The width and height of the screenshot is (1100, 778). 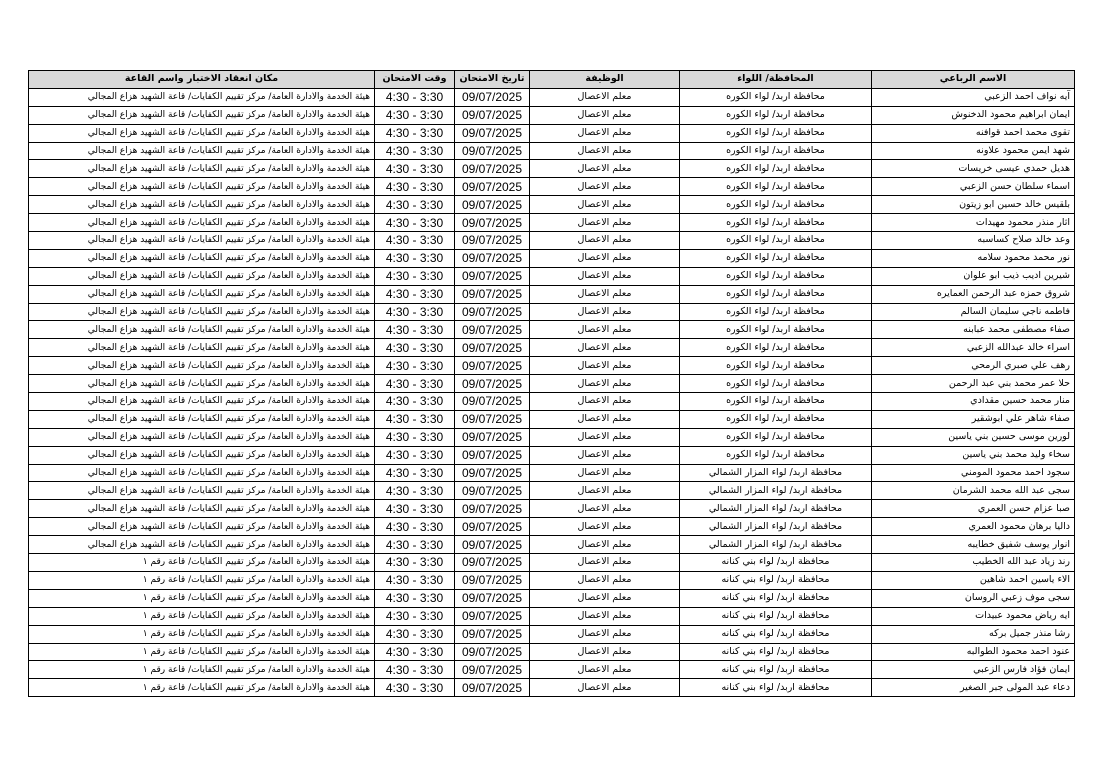 I want to click on column-header: وقت الامتحان, so click(x=414, y=79).